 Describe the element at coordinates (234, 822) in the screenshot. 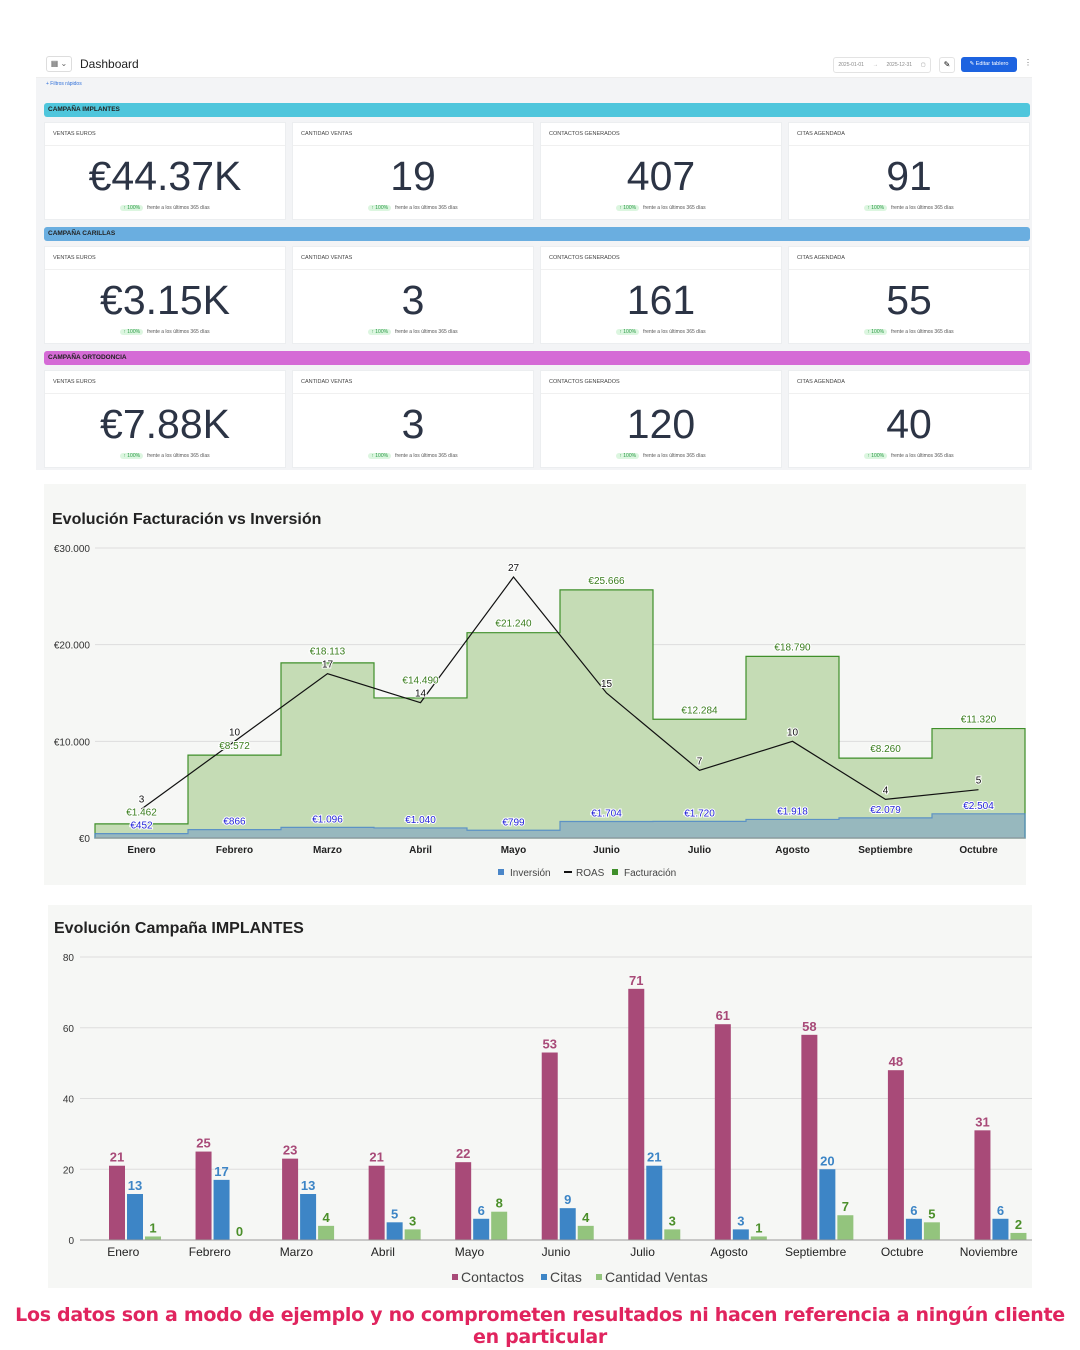

I see `investment-label: €866` at that location.